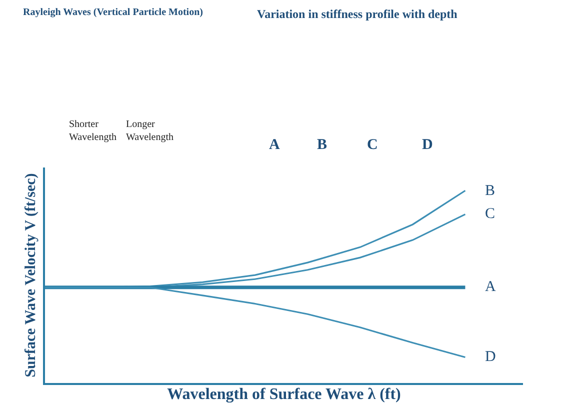 This screenshot has width=563, height=418. What do you see at coordinates (490, 357) in the screenshot?
I see `series-label: D` at bounding box center [490, 357].